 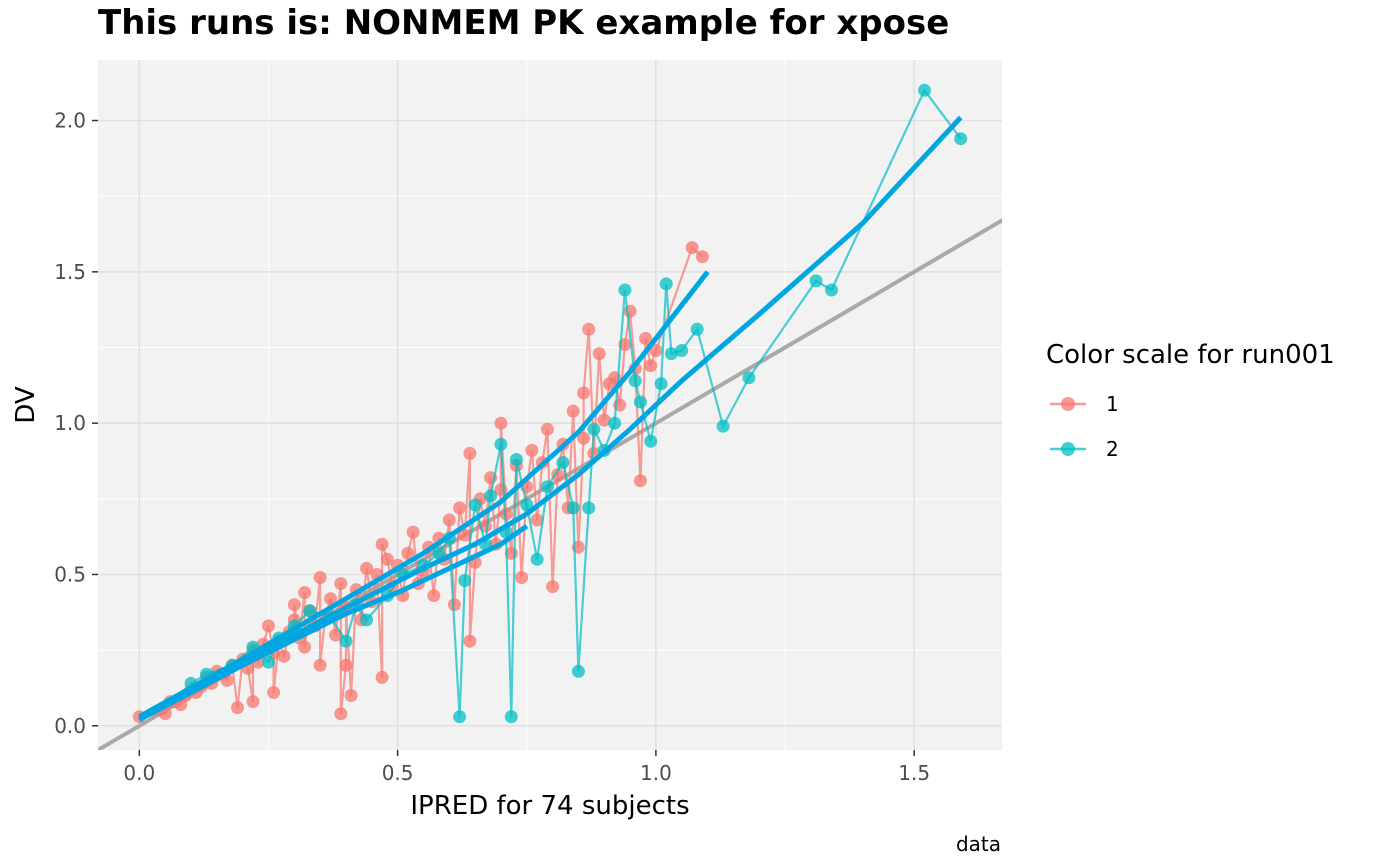 I want to click on legend-key-1-point, so click(x=1068, y=404).